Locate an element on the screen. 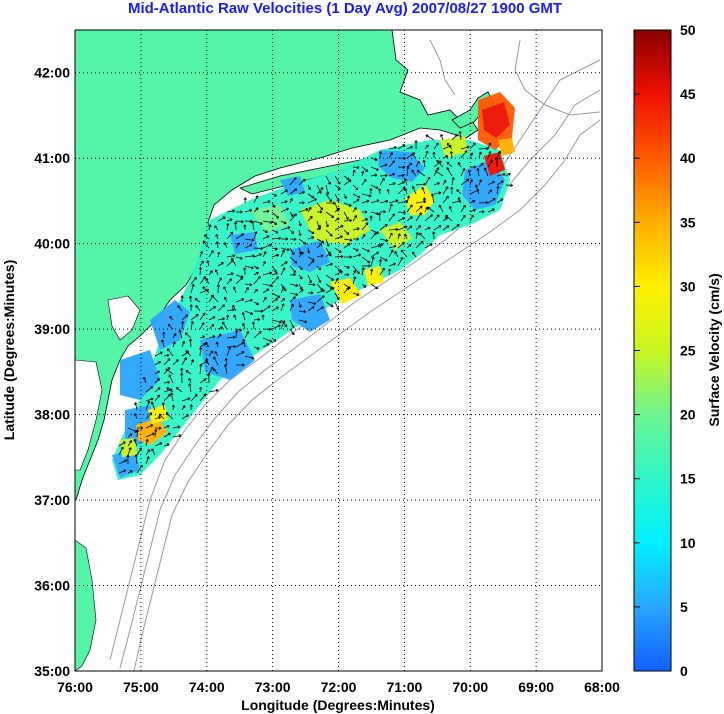 The height and width of the screenshot is (714, 724). y-tick-label: 35:00 is located at coordinates (52, 671).